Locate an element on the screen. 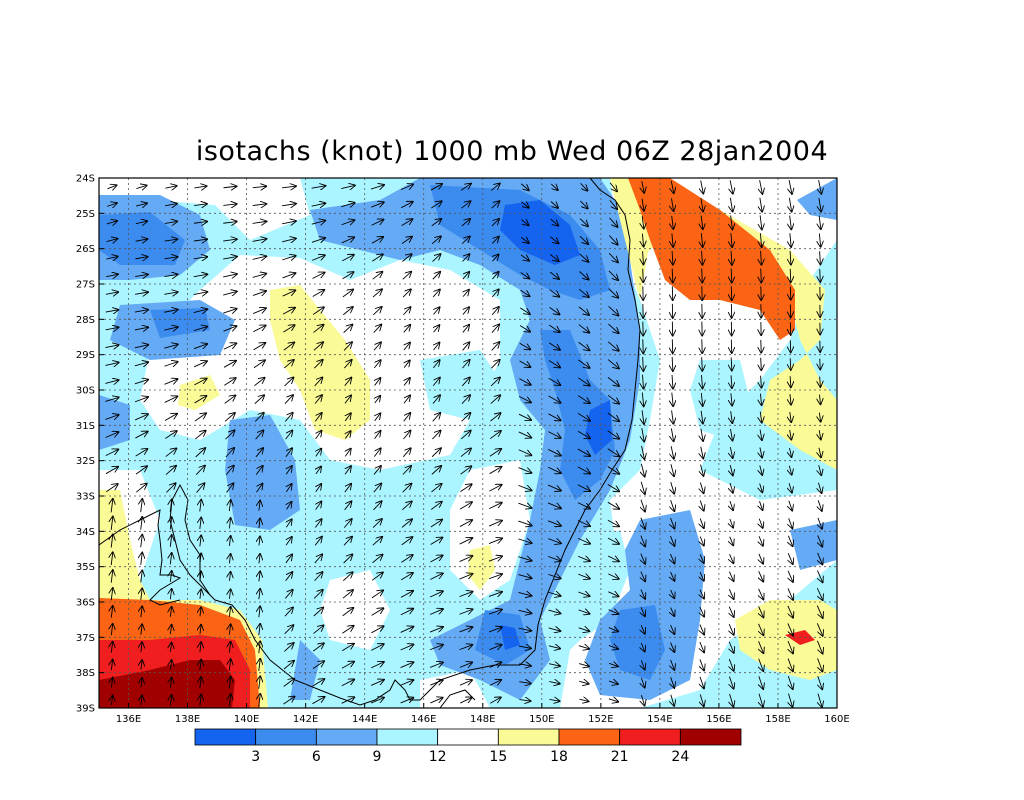 This screenshot has height=800, width=1024. colorbar-swatch is located at coordinates (286, 737).